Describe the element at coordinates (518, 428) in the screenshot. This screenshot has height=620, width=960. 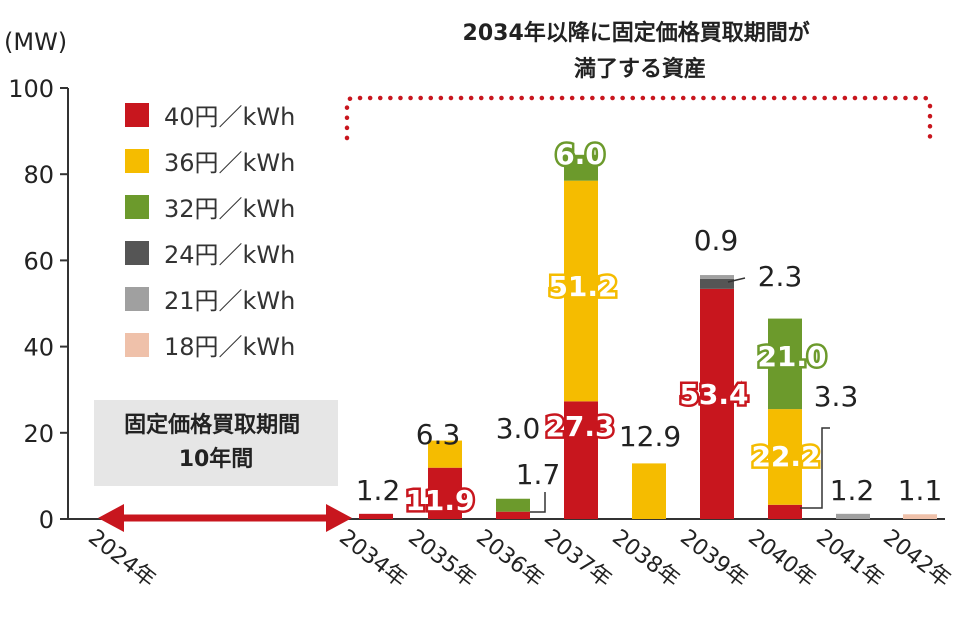
I see `data-label: 3.0` at that location.